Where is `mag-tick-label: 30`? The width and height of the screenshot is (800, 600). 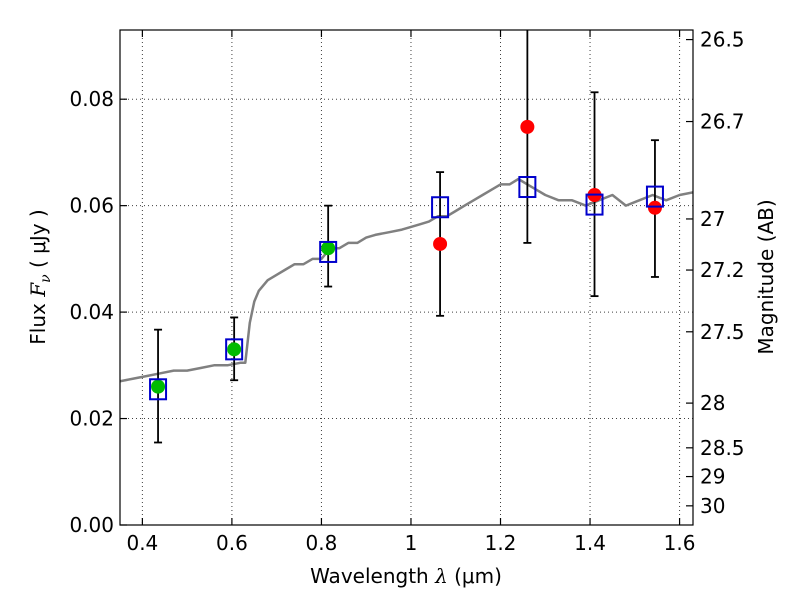
mag-tick-label: 30 is located at coordinates (712, 506).